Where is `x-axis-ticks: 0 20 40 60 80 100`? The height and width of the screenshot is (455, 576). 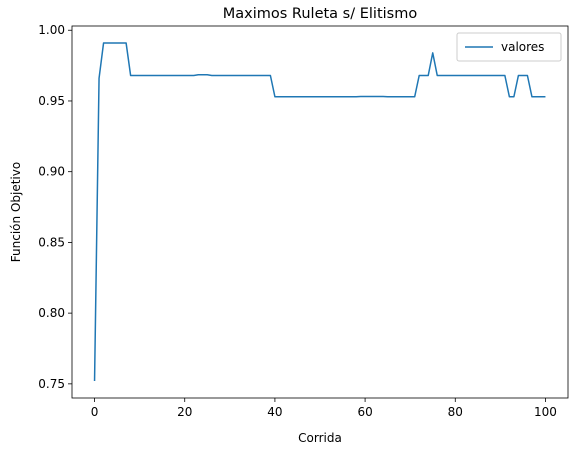
x-axis-ticks: 0 20 40 60 80 100 is located at coordinates (324, 408).